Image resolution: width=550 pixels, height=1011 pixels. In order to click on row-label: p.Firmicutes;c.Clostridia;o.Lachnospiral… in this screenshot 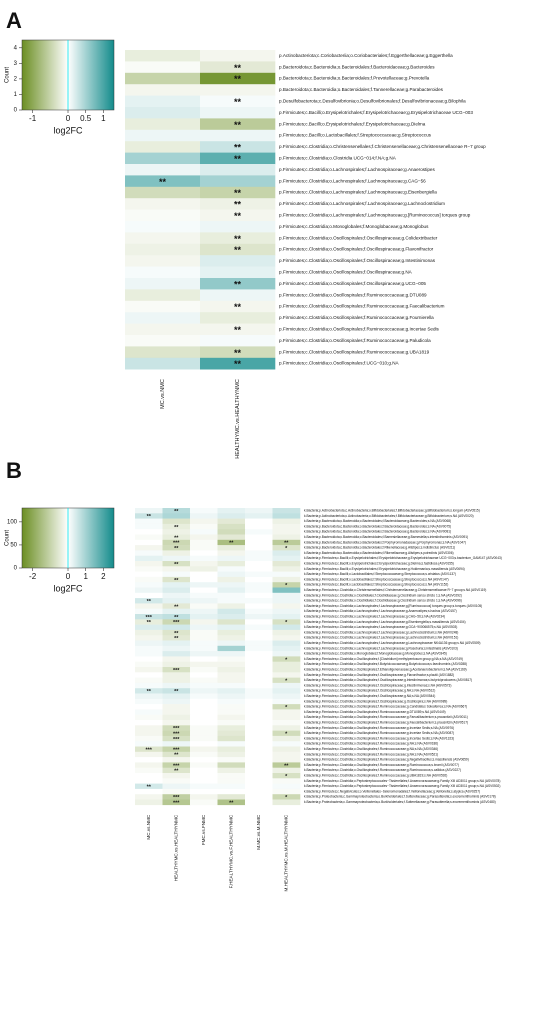, I will do `click(352, 180)`.